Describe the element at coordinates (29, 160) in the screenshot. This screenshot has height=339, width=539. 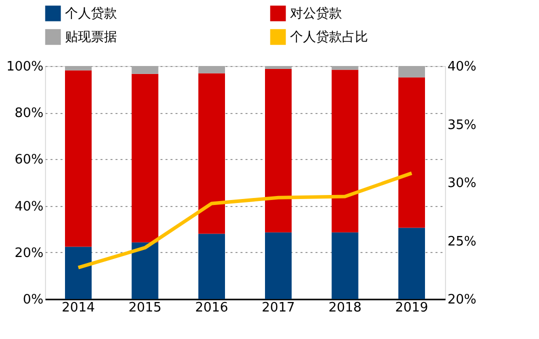
I see `y-tick-label: 60%` at that location.